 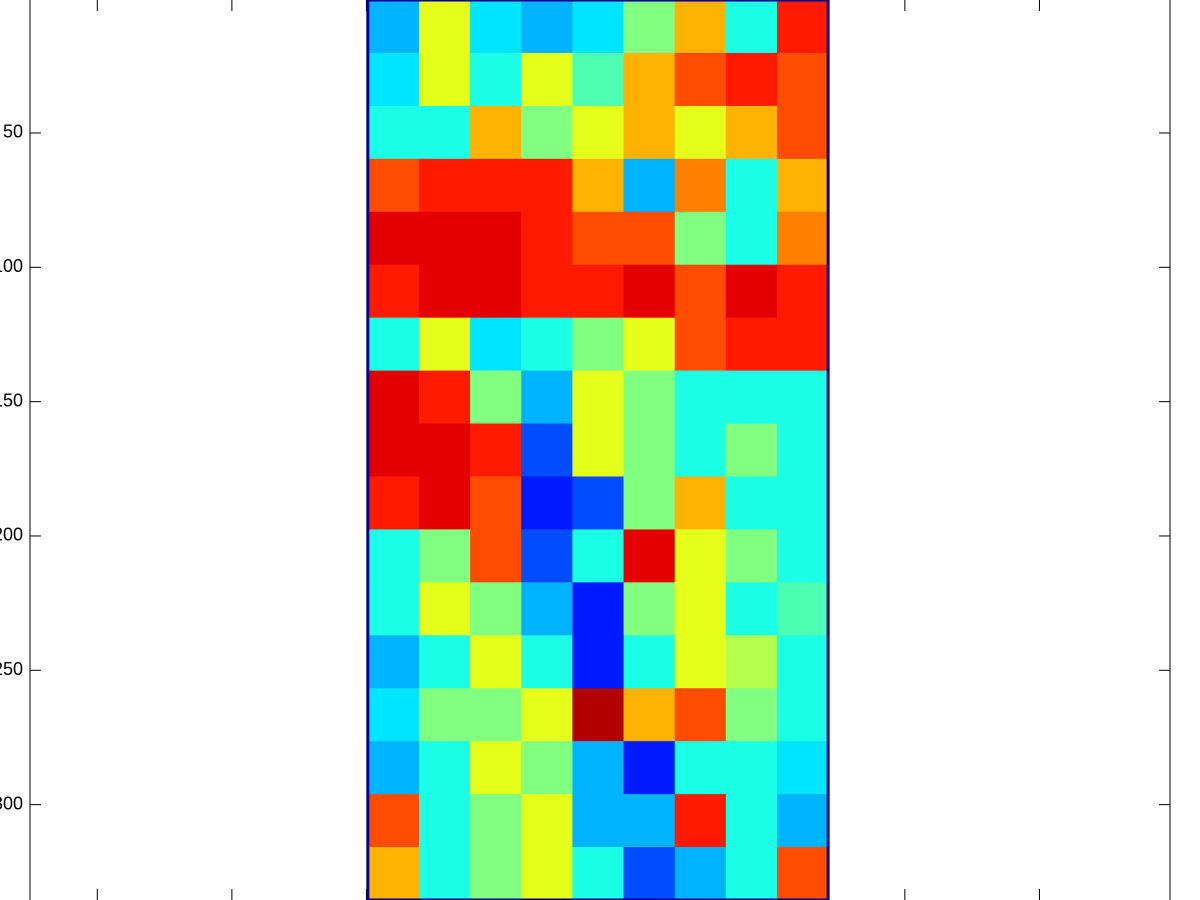 I want to click on y-tick-label: 100, so click(x=11, y=266).